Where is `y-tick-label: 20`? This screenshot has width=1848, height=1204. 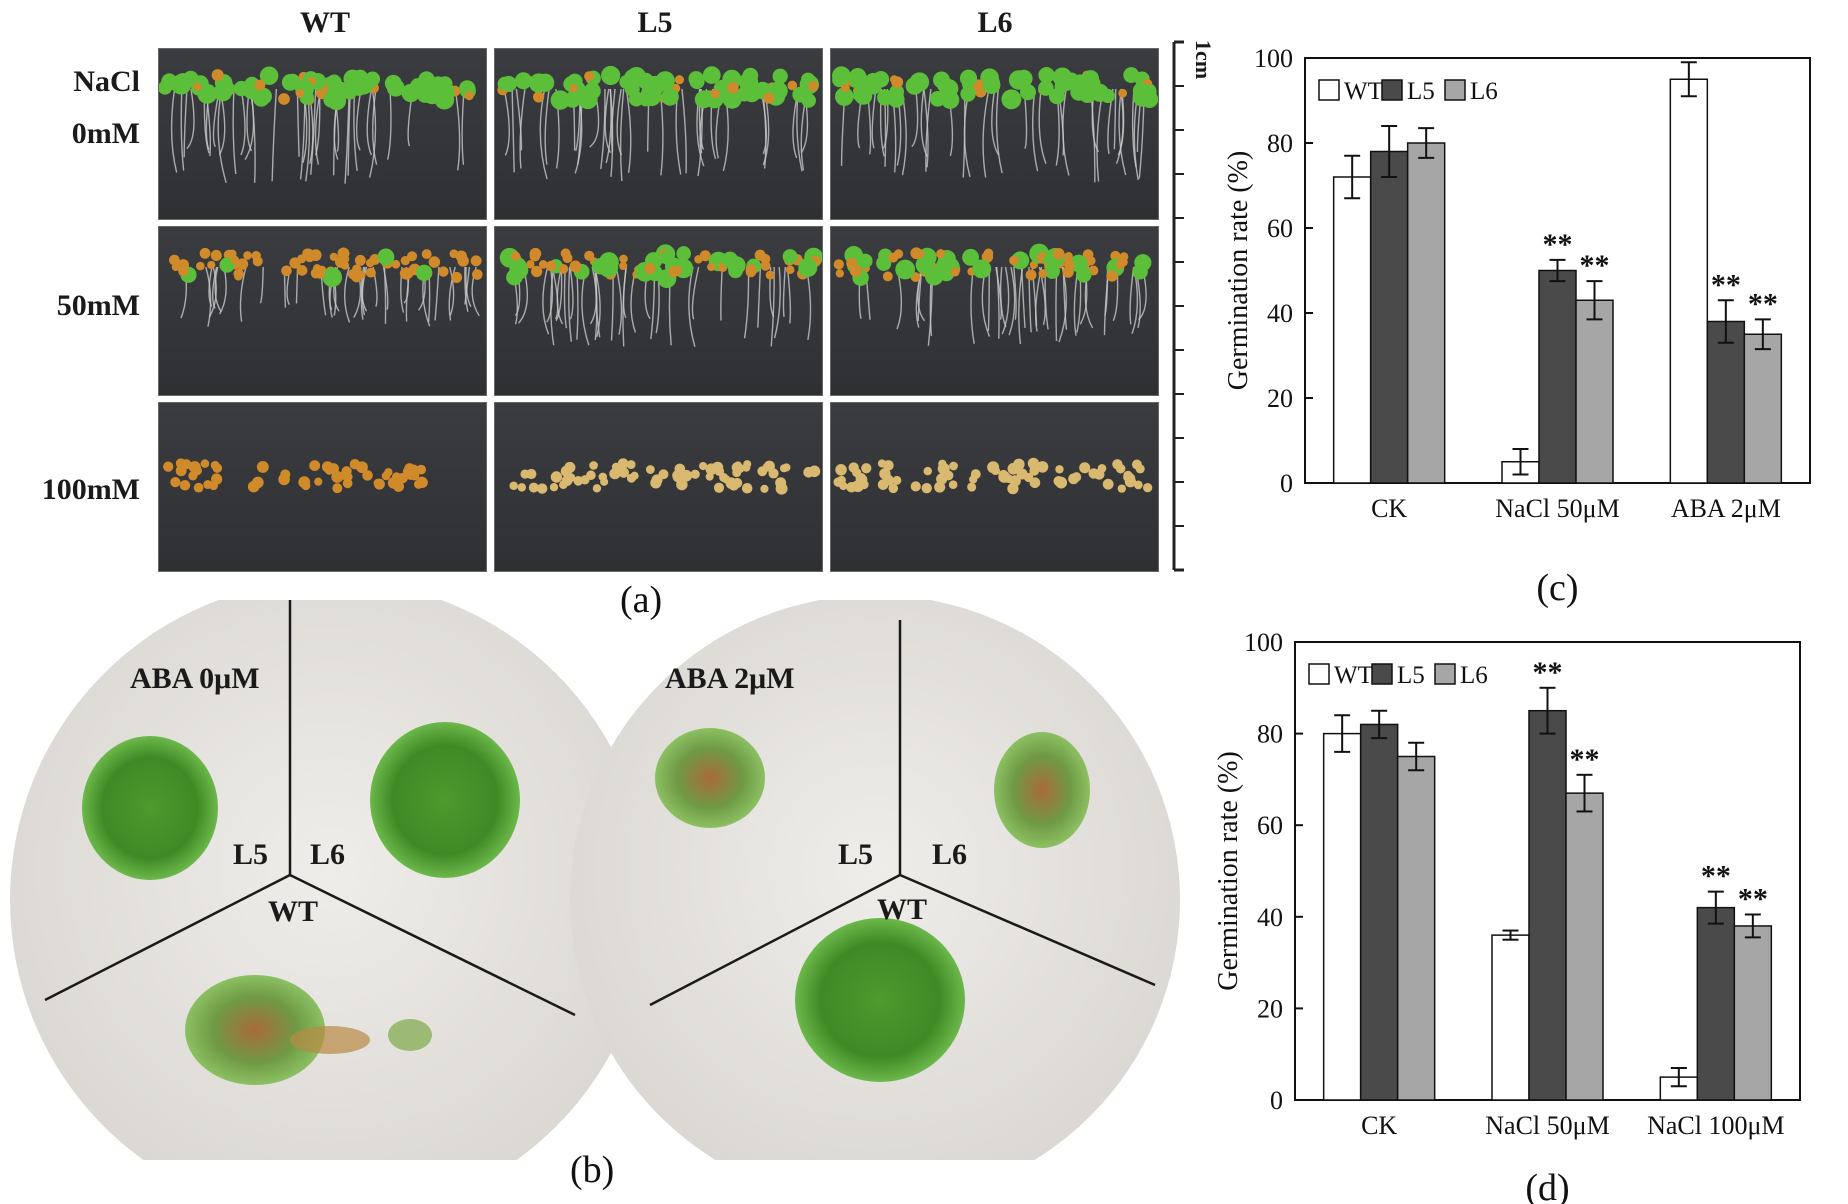 y-tick-label: 20 is located at coordinates (1270, 1008).